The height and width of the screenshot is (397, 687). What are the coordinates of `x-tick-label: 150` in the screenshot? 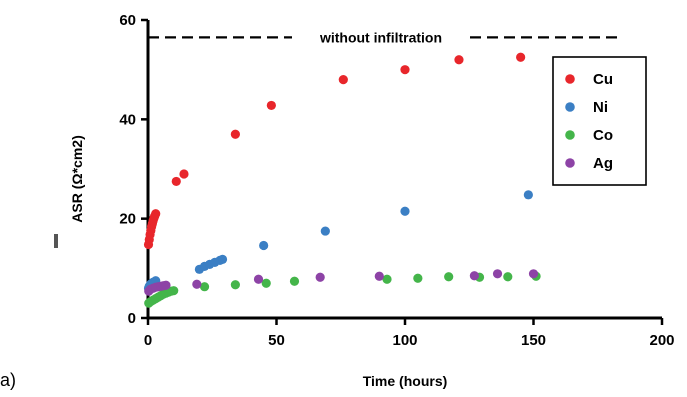 It's located at (533, 340).